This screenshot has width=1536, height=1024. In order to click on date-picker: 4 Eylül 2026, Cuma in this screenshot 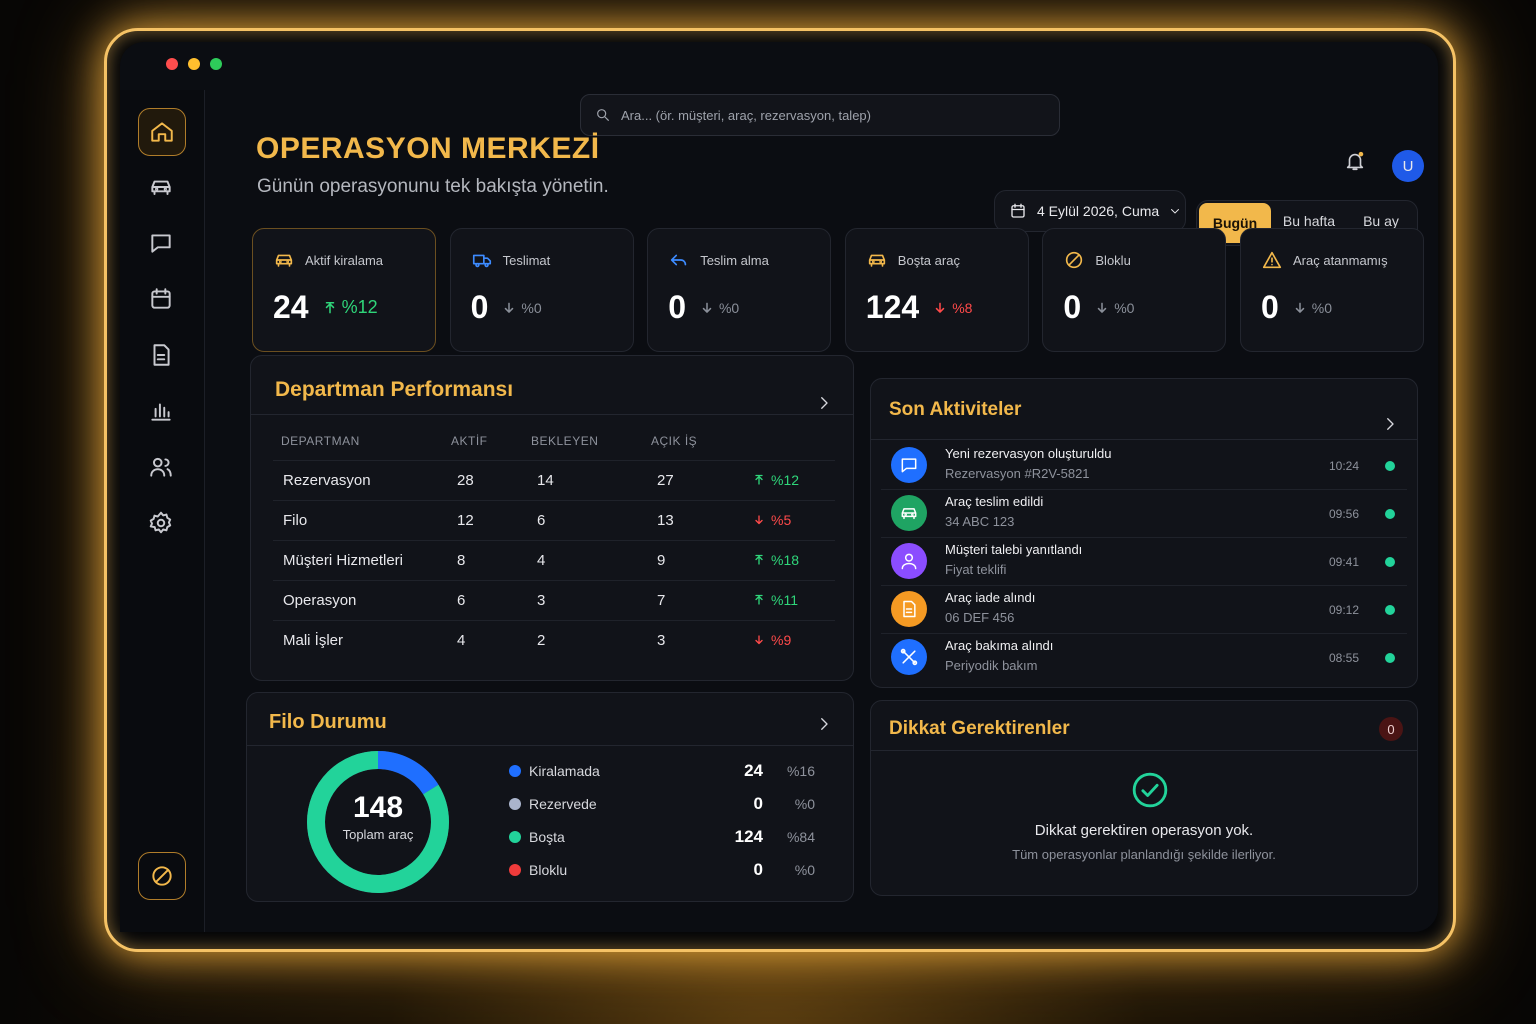, I will do `click(1090, 211)`.